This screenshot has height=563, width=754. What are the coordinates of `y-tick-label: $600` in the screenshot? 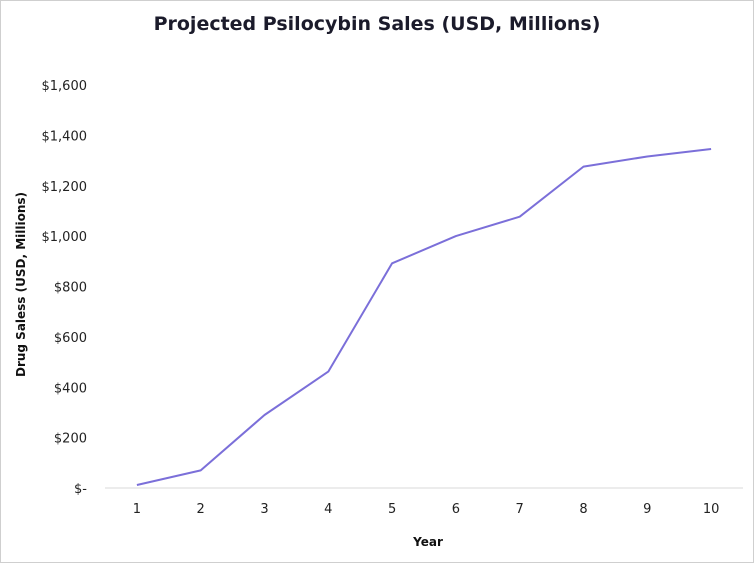 It's located at (70, 338).